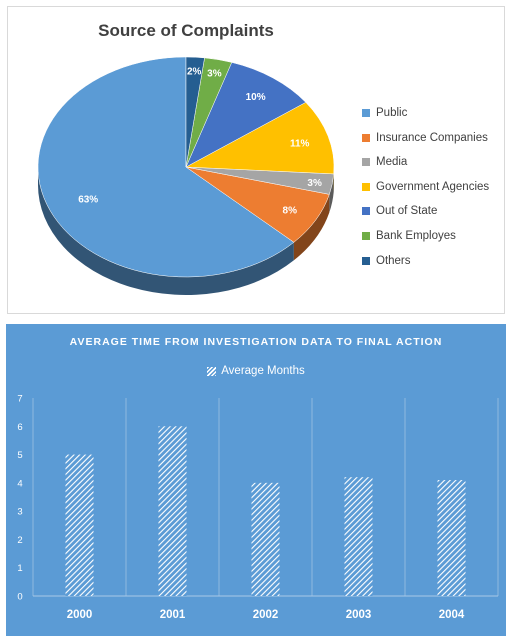 Image resolution: width=512 pixels, height=641 pixels. Describe the element at coordinates (407, 211) in the screenshot. I see `pie-legend-label: Out of State` at that location.